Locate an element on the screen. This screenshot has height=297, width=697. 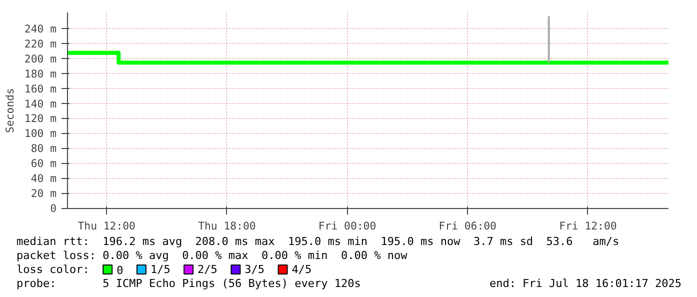
y-tick-label: 180 m is located at coordinates (40, 73).